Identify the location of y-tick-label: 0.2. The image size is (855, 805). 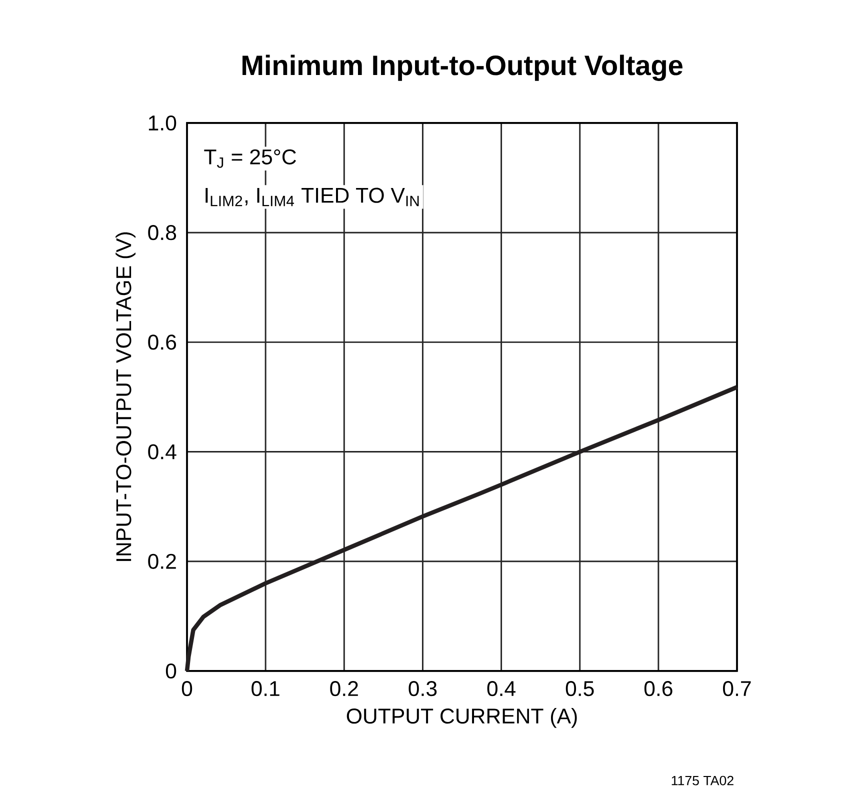
(162, 561).